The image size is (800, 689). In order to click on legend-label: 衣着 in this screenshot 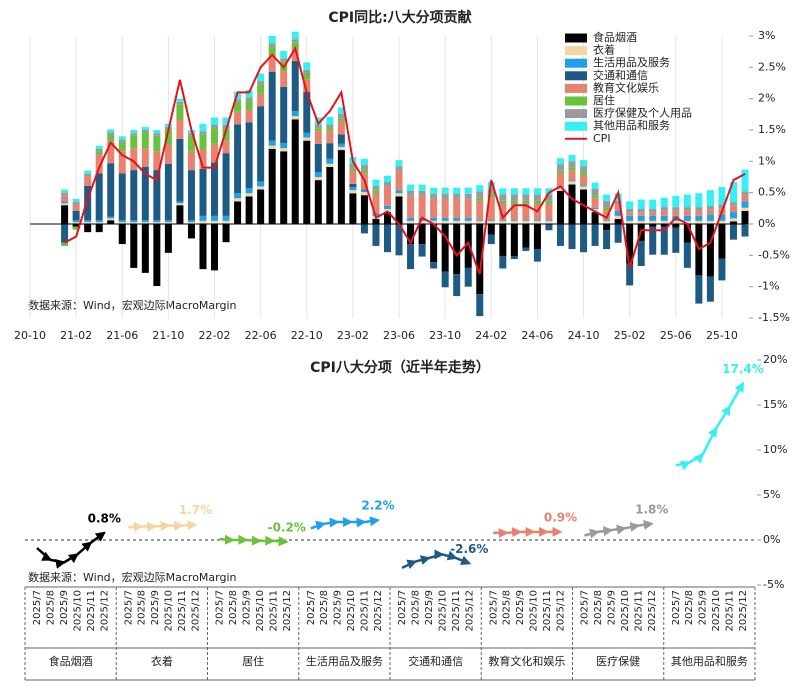, I will do `click(604, 50)`.